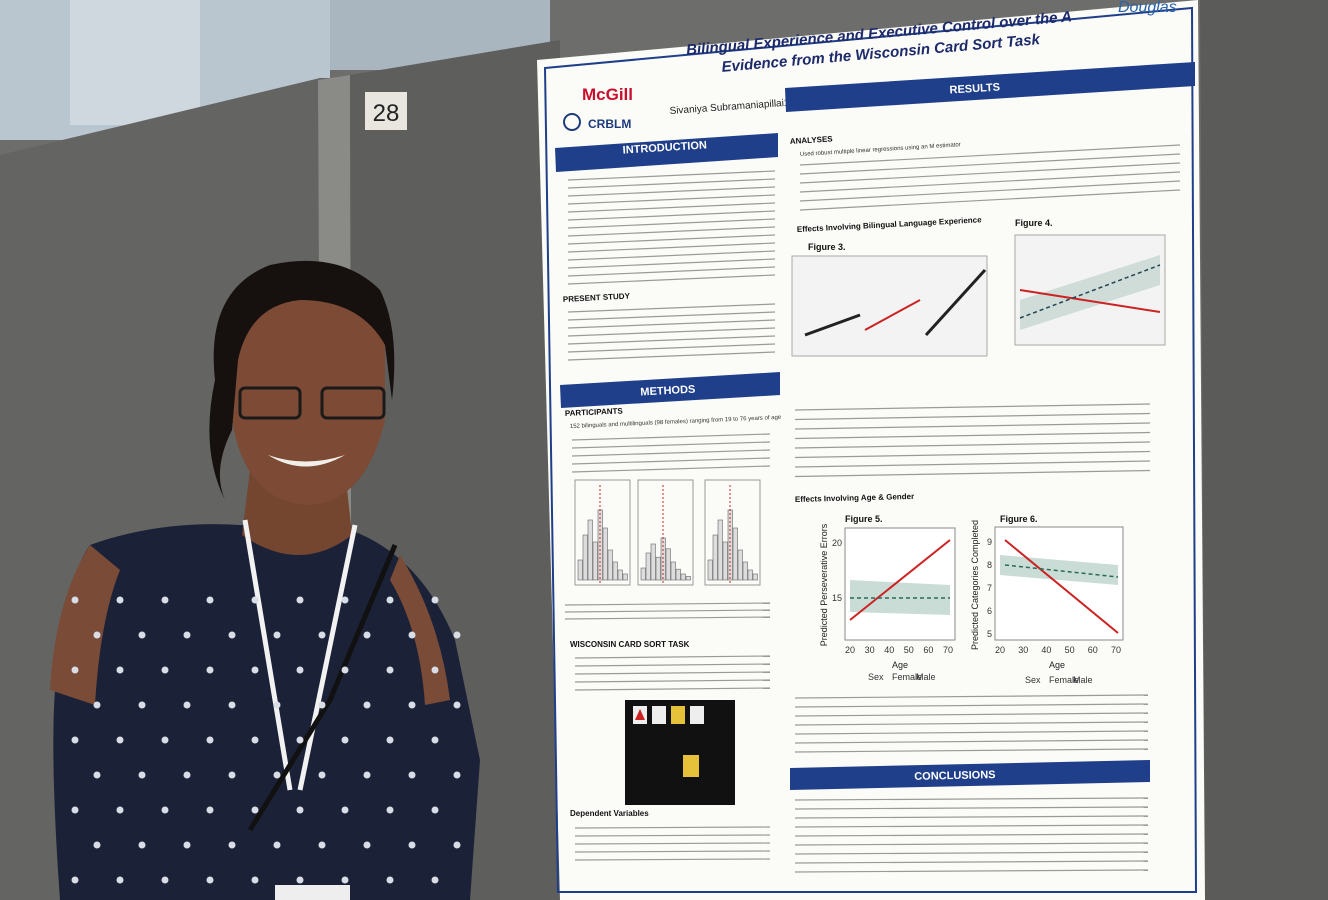 The height and width of the screenshot is (900, 1328). Describe the element at coordinates (1070, 650) in the screenshot. I see `x-tick-label: 50` at that location.